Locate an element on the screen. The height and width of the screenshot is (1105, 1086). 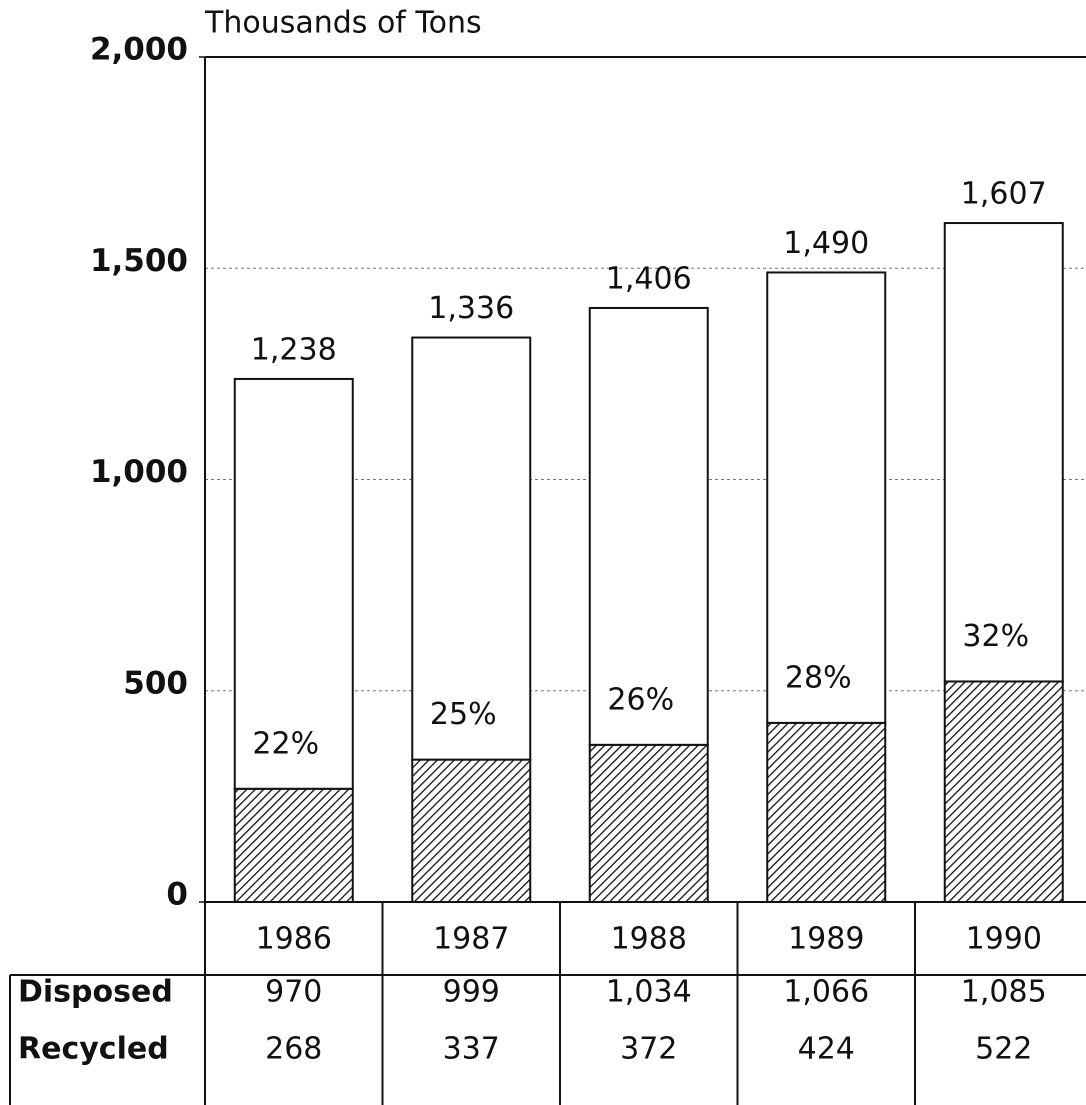
table-value: 999 is located at coordinates (471, 992).